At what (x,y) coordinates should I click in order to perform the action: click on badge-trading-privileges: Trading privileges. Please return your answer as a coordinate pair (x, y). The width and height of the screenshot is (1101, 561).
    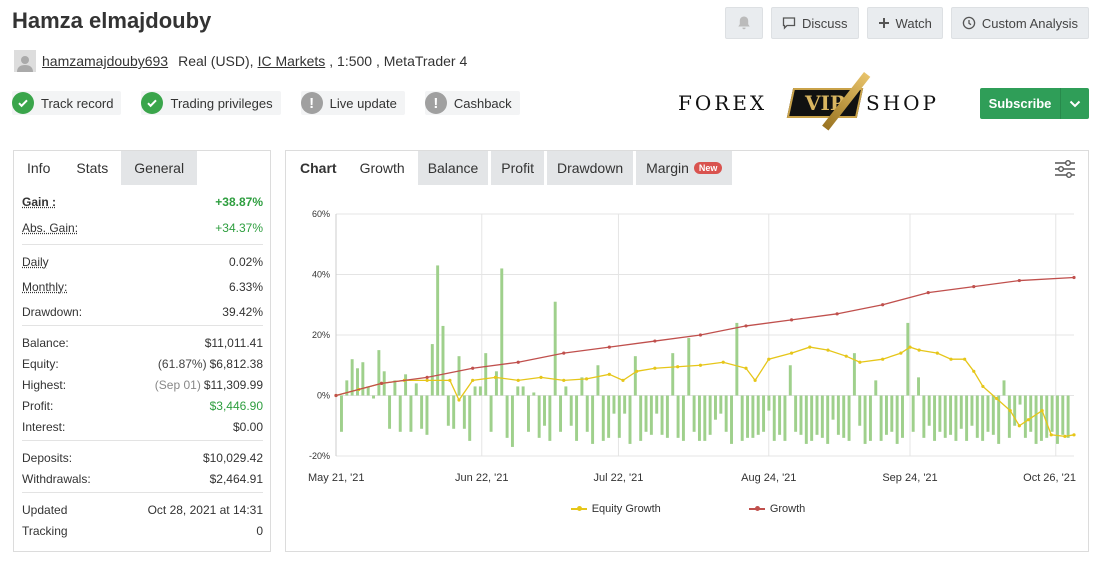
    Looking at the image, I should click on (211, 103).